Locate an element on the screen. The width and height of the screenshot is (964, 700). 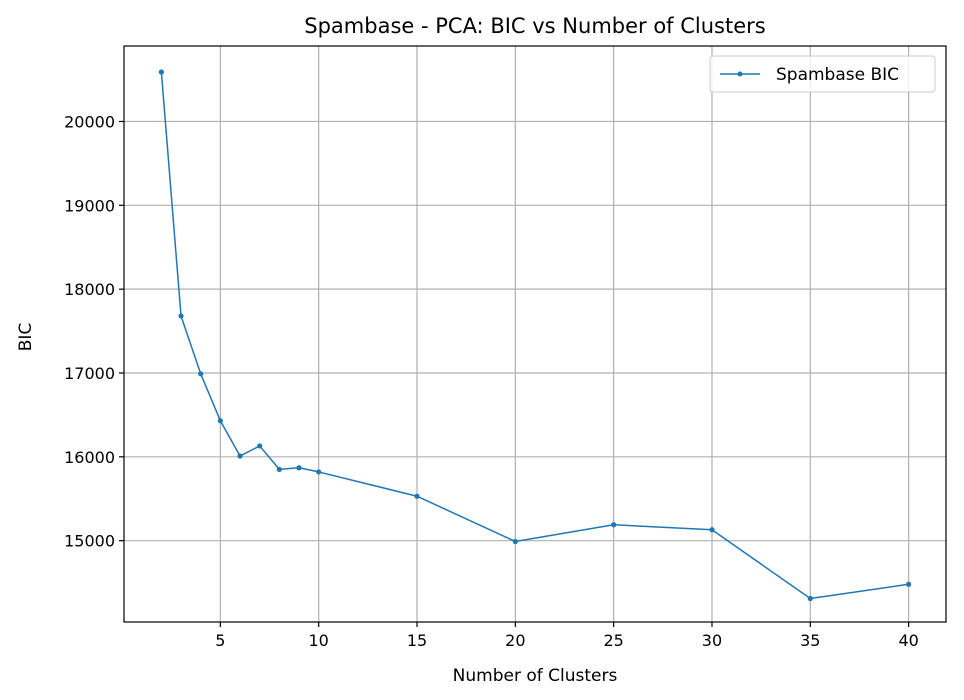
y-tick-label: 20000 is located at coordinates (89, 121).